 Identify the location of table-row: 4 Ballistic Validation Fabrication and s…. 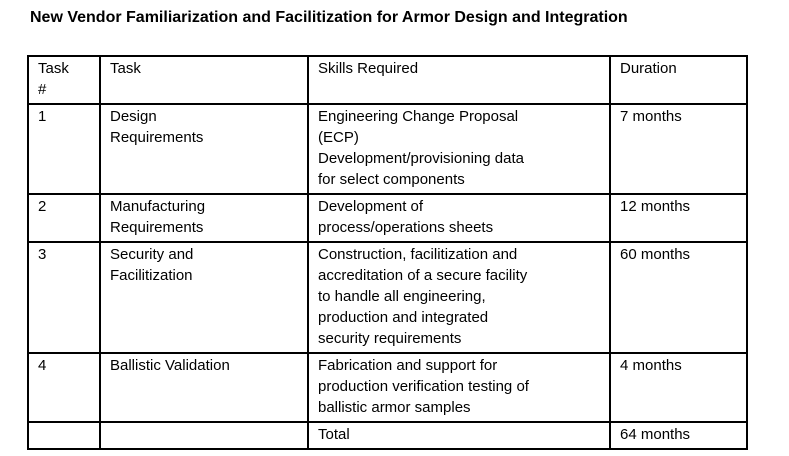
(387, 387).